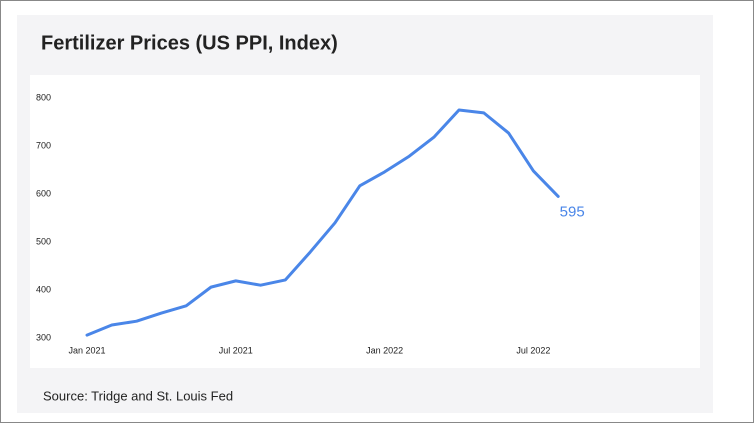  What do you see at coordinates (43, 289) in the screenshot?
I see `y-tick-label: 400` at bounding box center [43, 289].